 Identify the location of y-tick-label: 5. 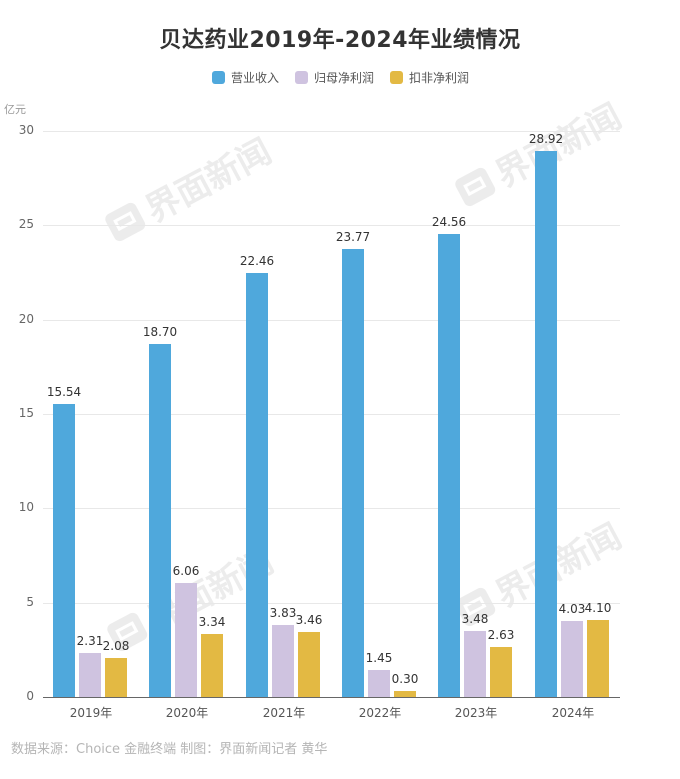
(30, 602).